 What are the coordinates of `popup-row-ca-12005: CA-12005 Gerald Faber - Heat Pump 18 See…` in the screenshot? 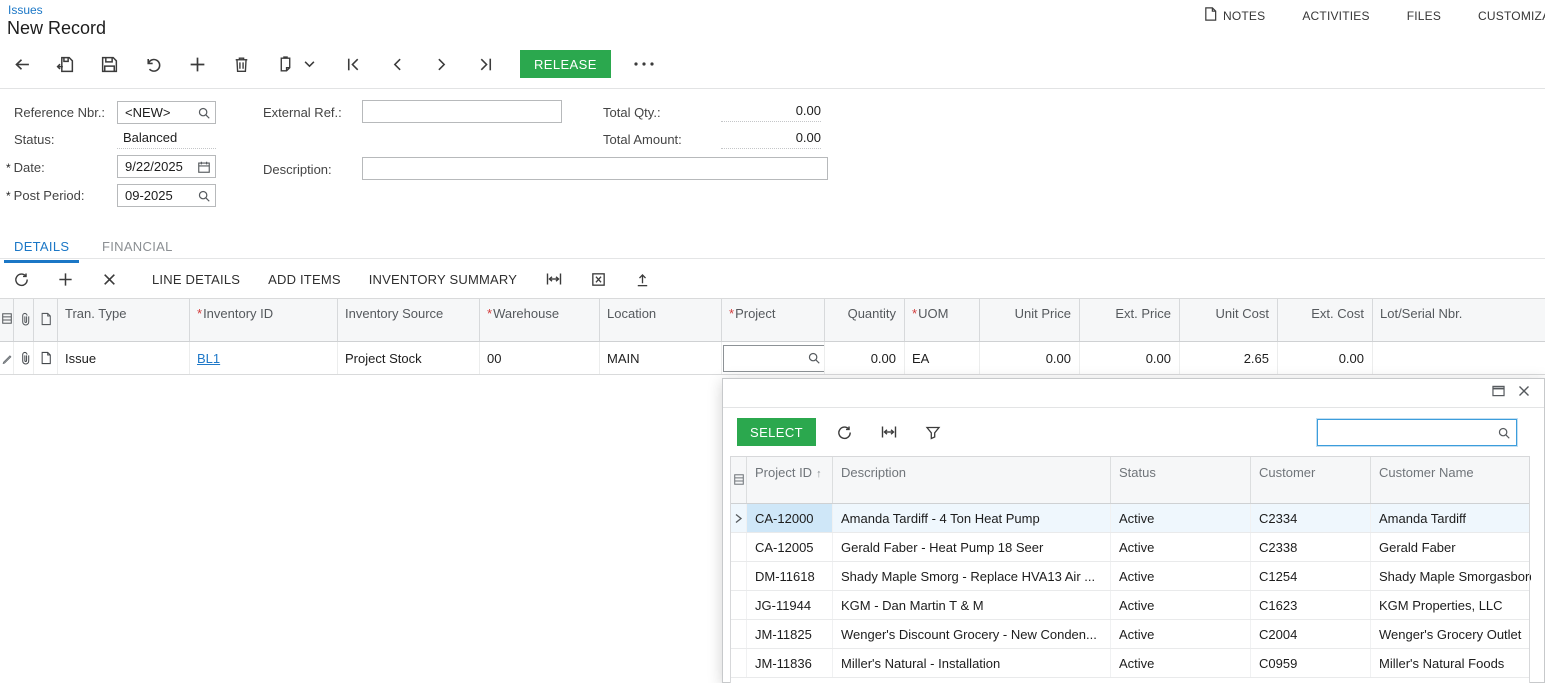 It's located at (1130, 547).